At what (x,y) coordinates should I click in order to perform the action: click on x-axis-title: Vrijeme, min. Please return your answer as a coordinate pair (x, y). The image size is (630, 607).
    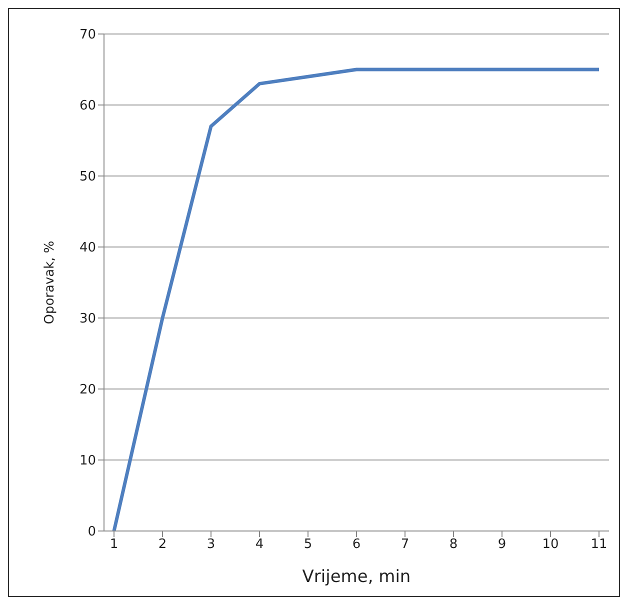
    Looking at the image, I should click on (356, 577).